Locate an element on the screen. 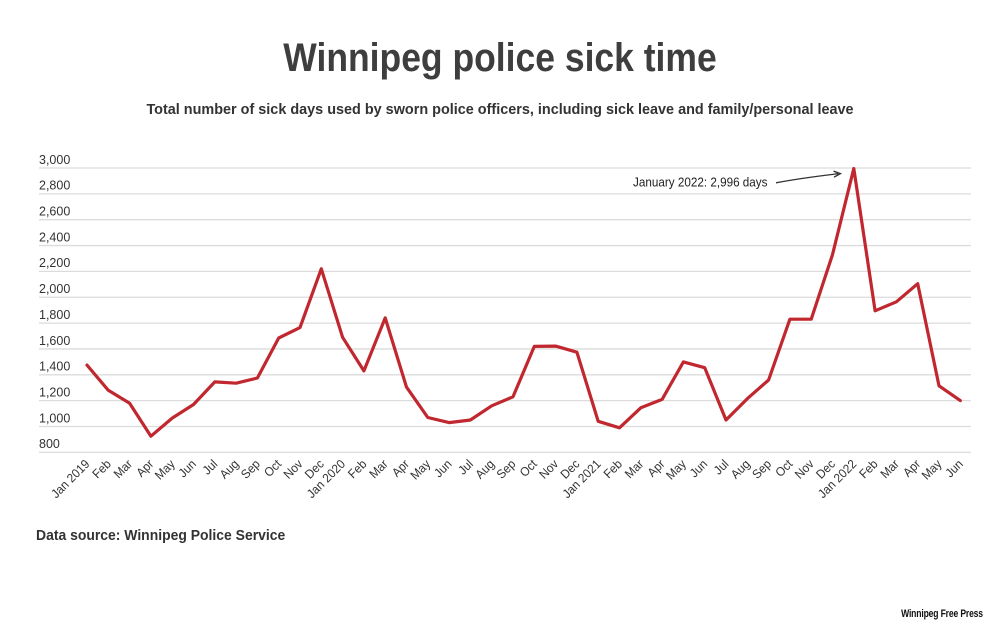 This screenshot has width=1000, height=630. svg-text: 800 is located at coordinates (49, 444).